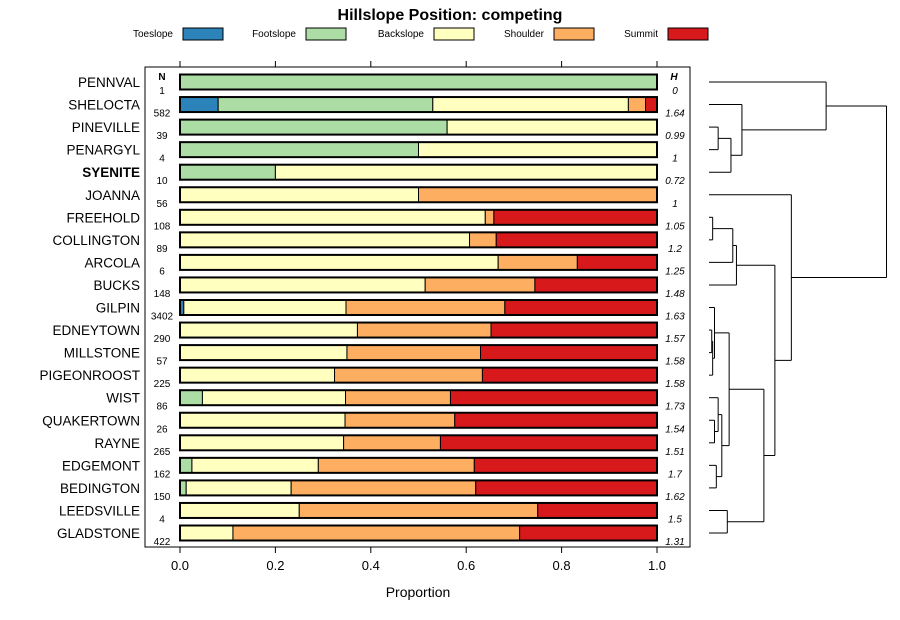 The image size is (900, 620). What do you see at coordinates (675, 226) in the screenshot?
I see `h-value: 1.05` at bounding box center [675, 226].